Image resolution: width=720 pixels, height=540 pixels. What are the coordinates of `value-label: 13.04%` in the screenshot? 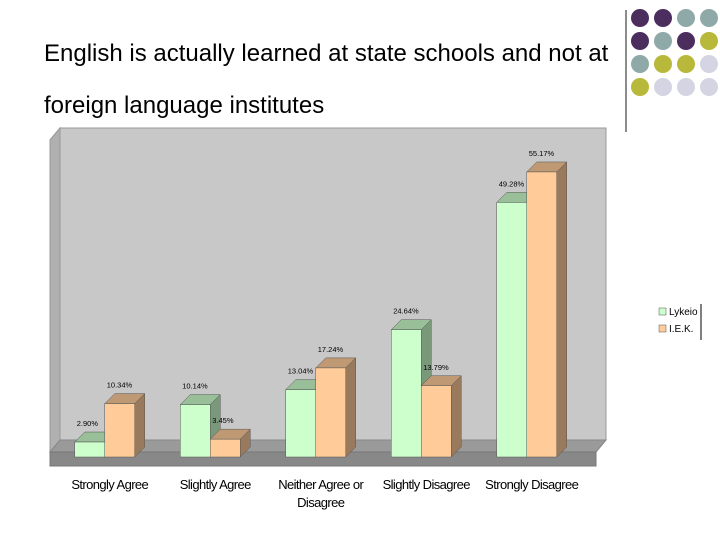 It's located at (301, 371).